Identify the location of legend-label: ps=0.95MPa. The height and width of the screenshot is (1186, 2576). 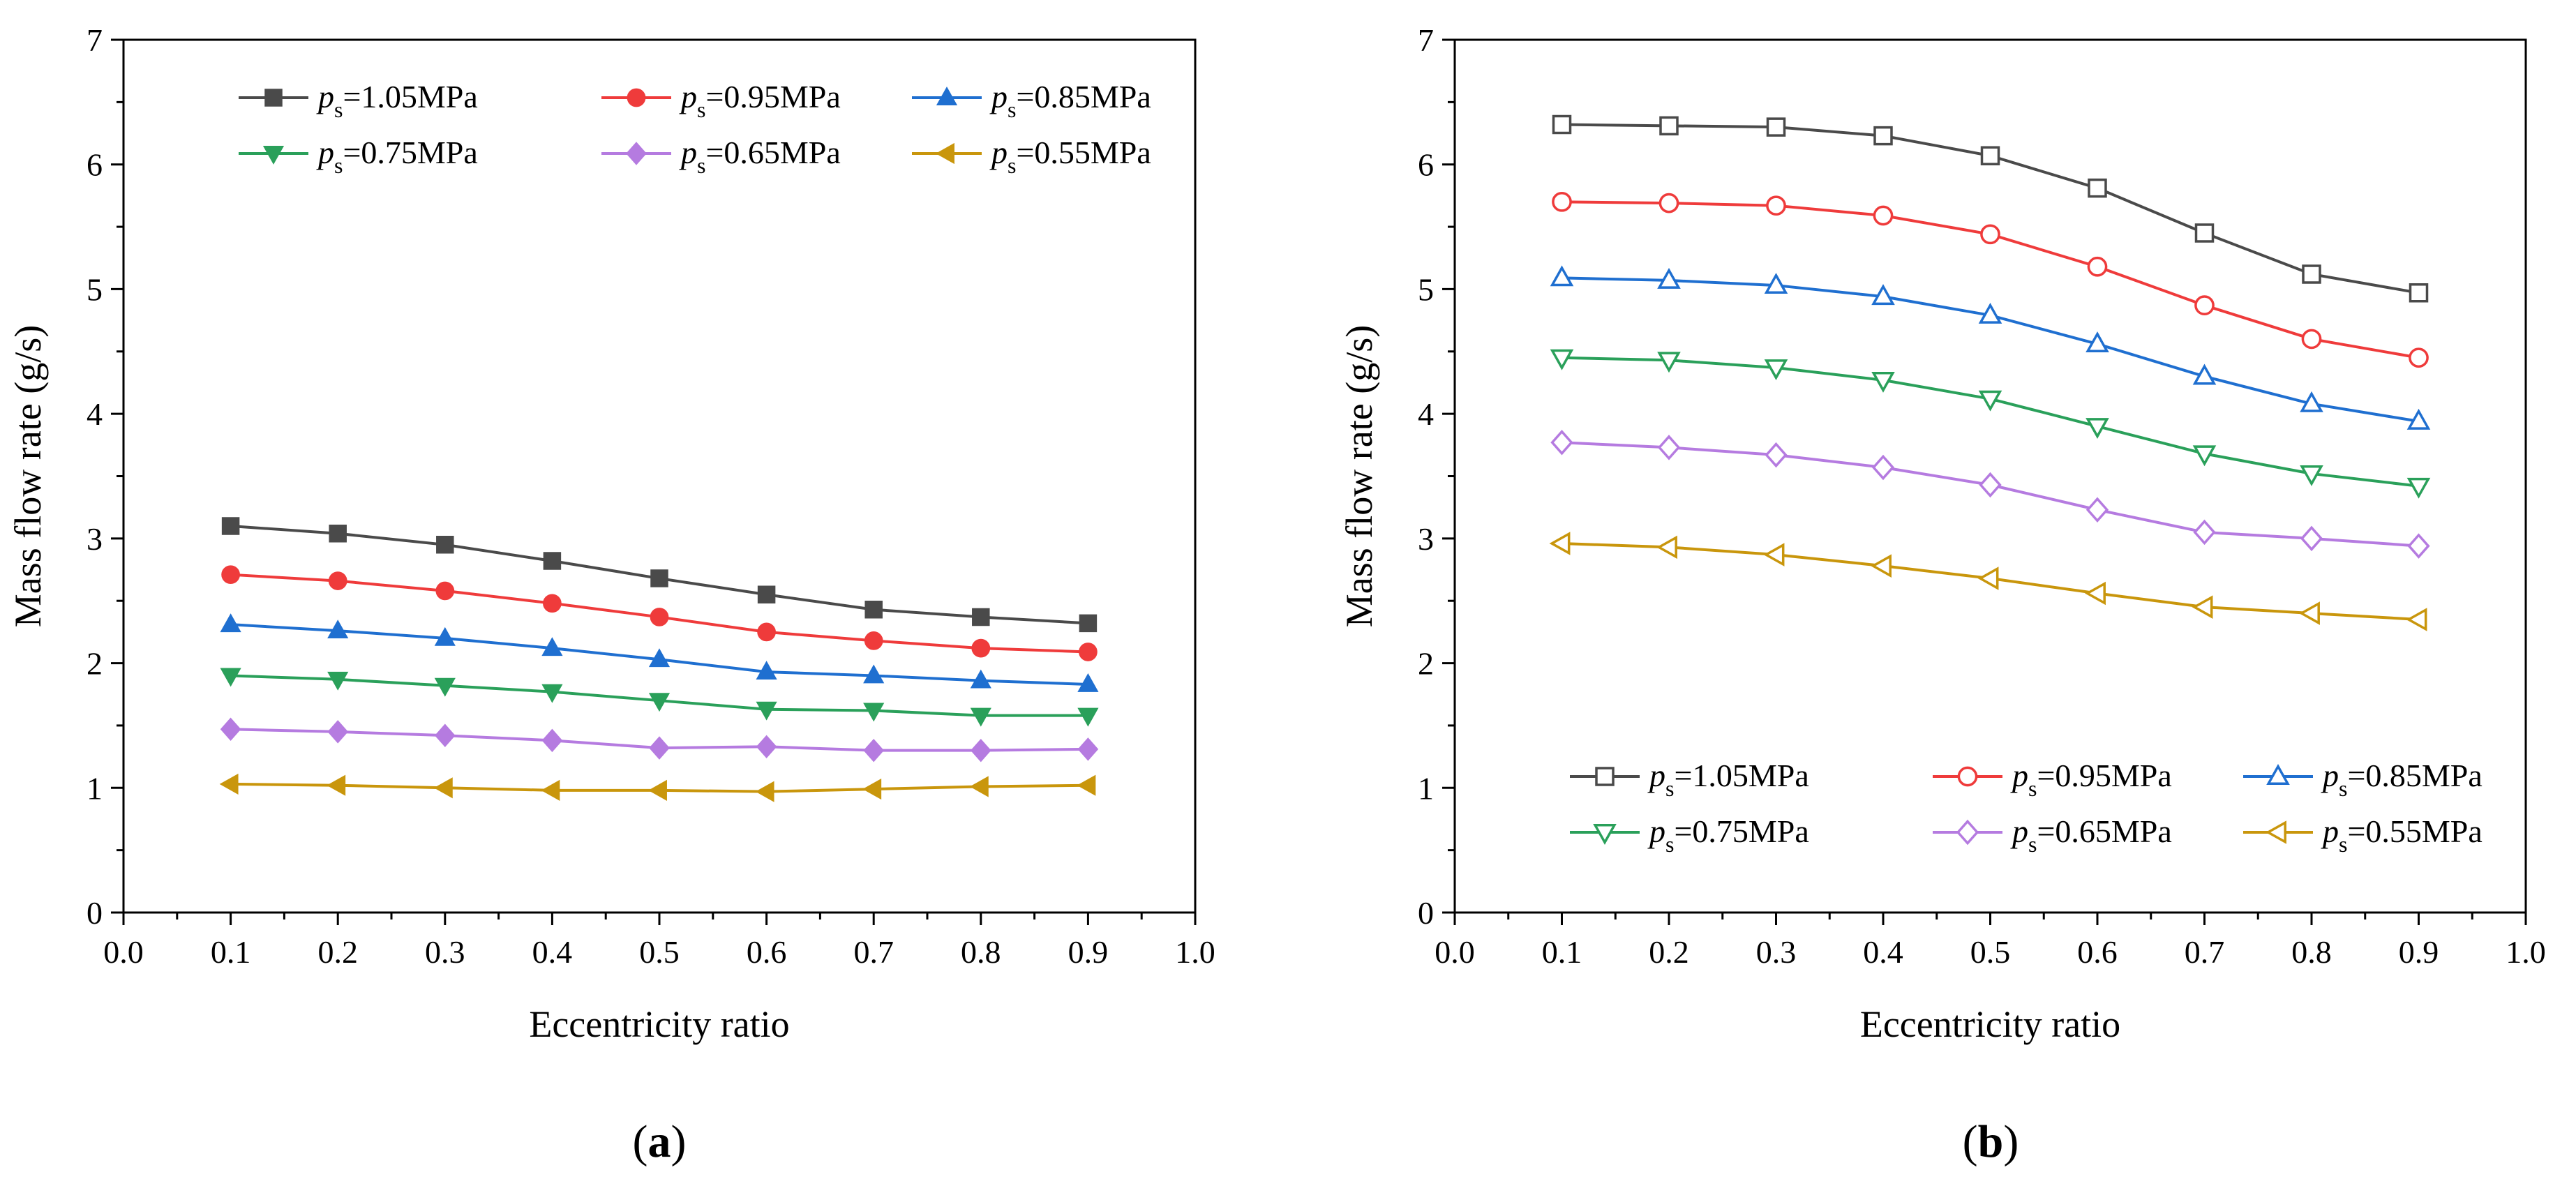
(760, 100).